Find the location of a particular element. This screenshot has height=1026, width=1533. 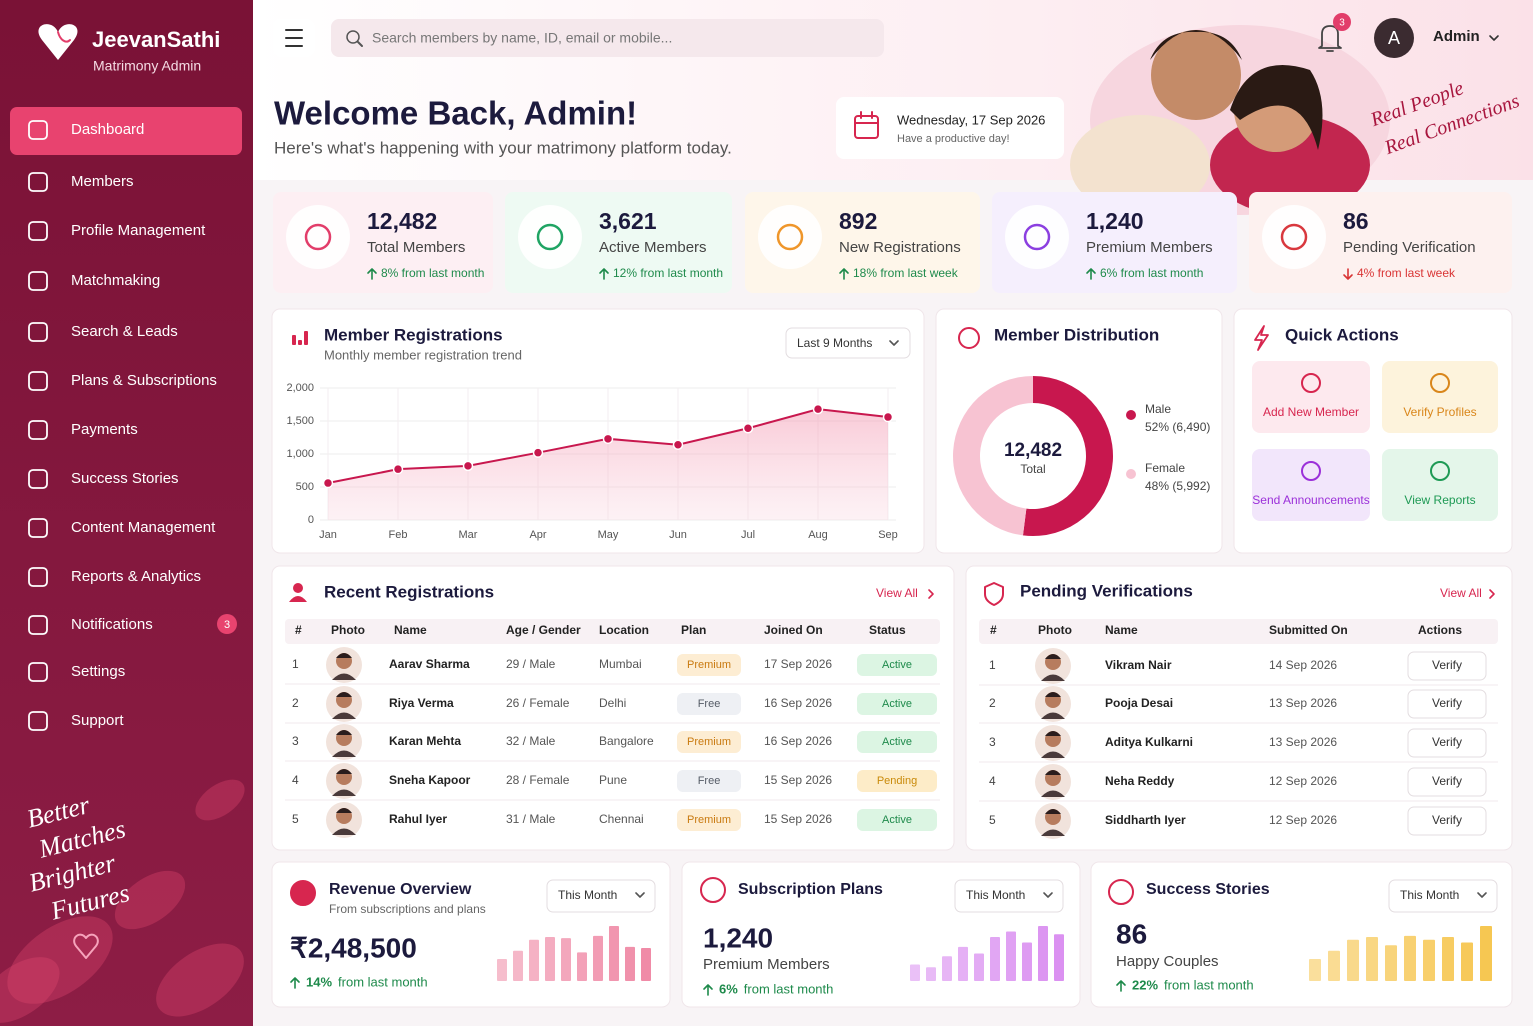

welcome-title: Welcome Back, Admin! is located at coordinates (455, 113).